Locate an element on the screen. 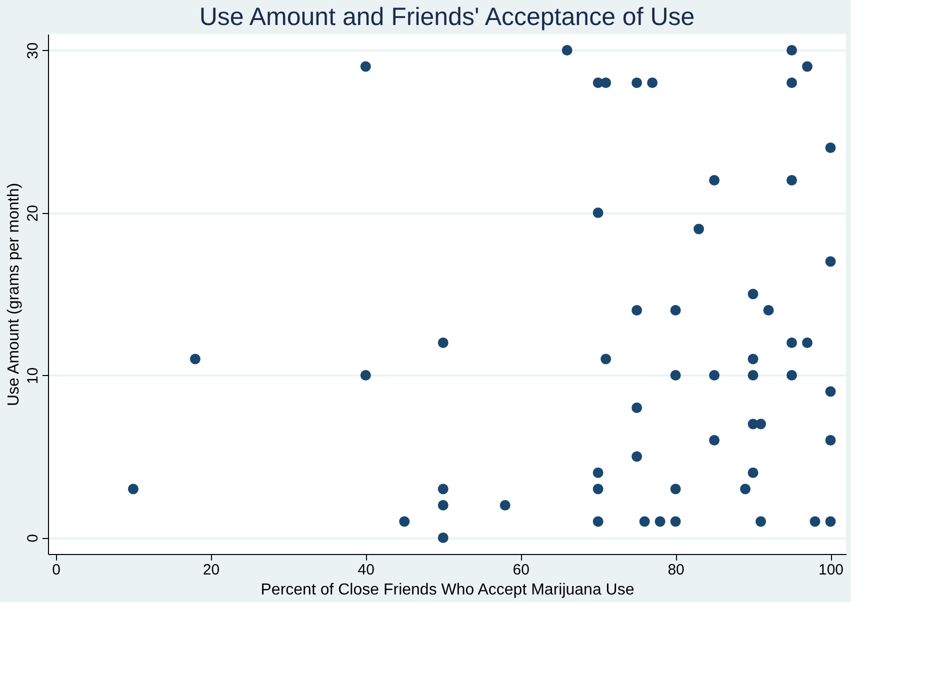 This screenshot has height=675, width=925. x-tick-label: 40 is located at coordinates (366, 570).